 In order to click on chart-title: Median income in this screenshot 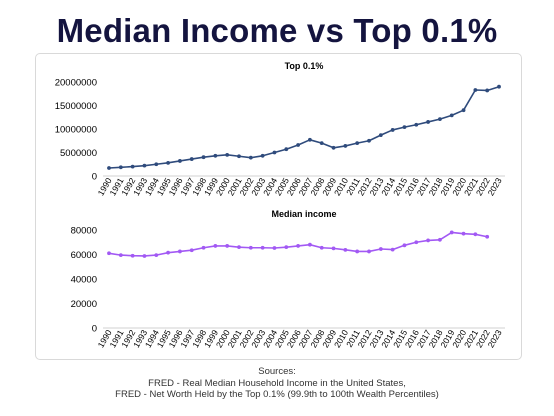, I will do `click(303, 214)`.